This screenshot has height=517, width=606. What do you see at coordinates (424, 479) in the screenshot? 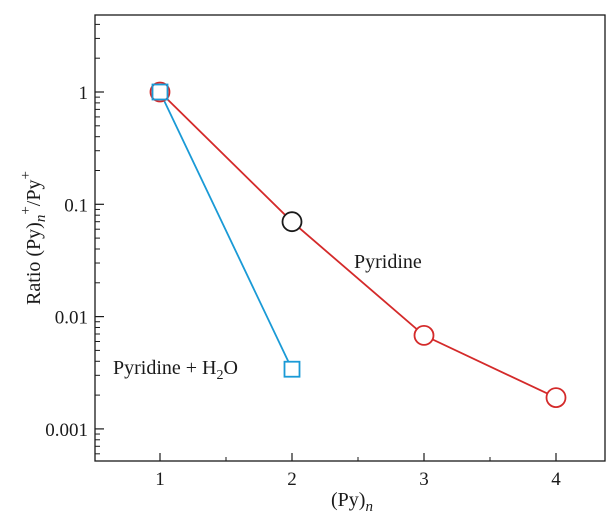
I see `x-tick-label: 3` at bounding box center [424, 479].